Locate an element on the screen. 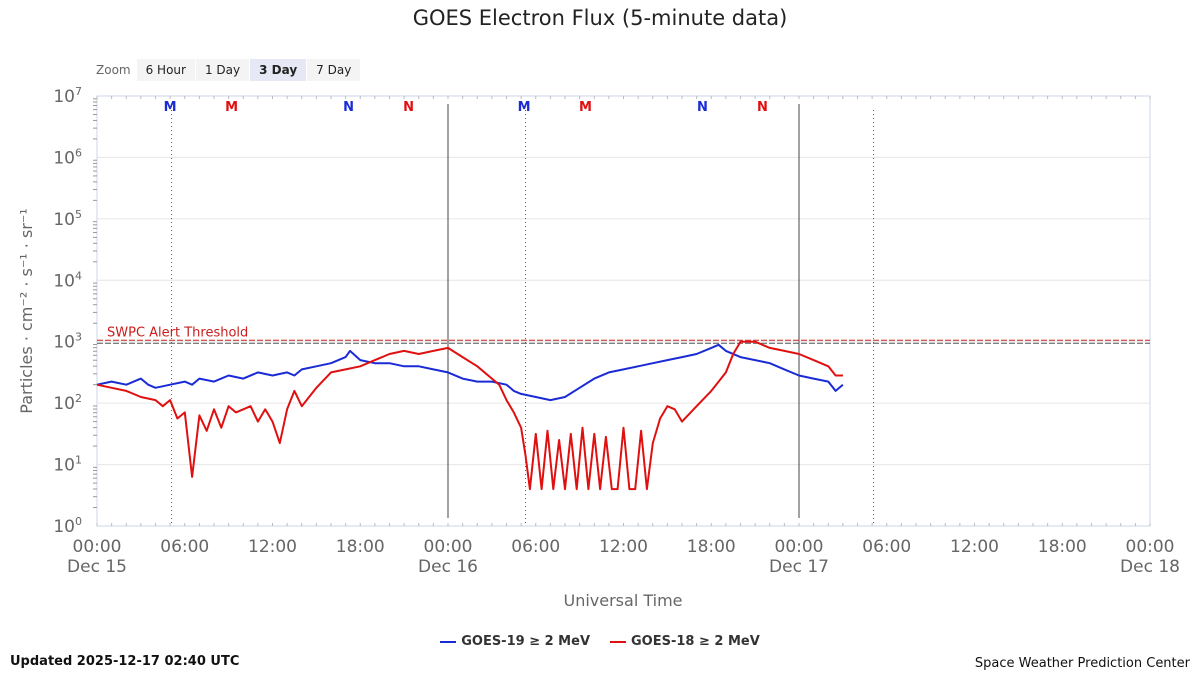 The image size is (1200, 675). y-tick-label: 10³ is located at coordinates (67, 342).